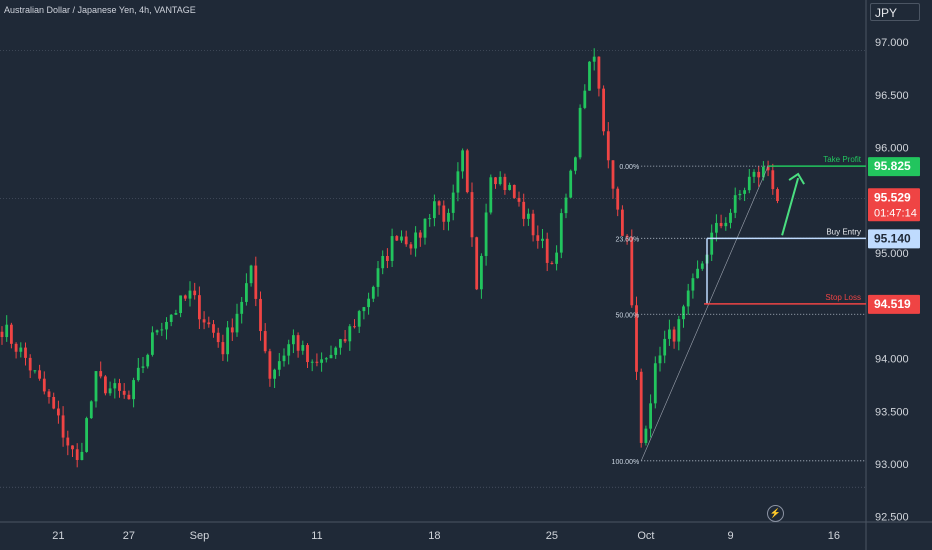  I want to click on target-arrow-head, so click(796, 178).